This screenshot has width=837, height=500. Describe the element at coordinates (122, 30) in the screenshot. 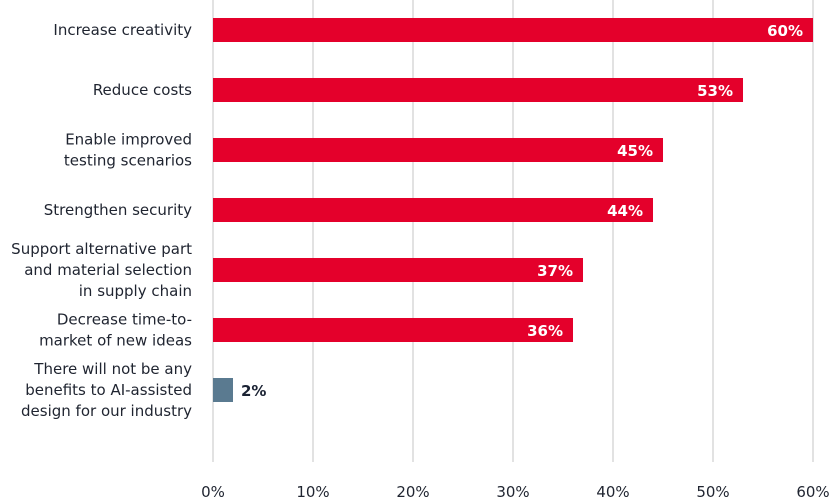

I see `category-label: Increase creativity` at that location.